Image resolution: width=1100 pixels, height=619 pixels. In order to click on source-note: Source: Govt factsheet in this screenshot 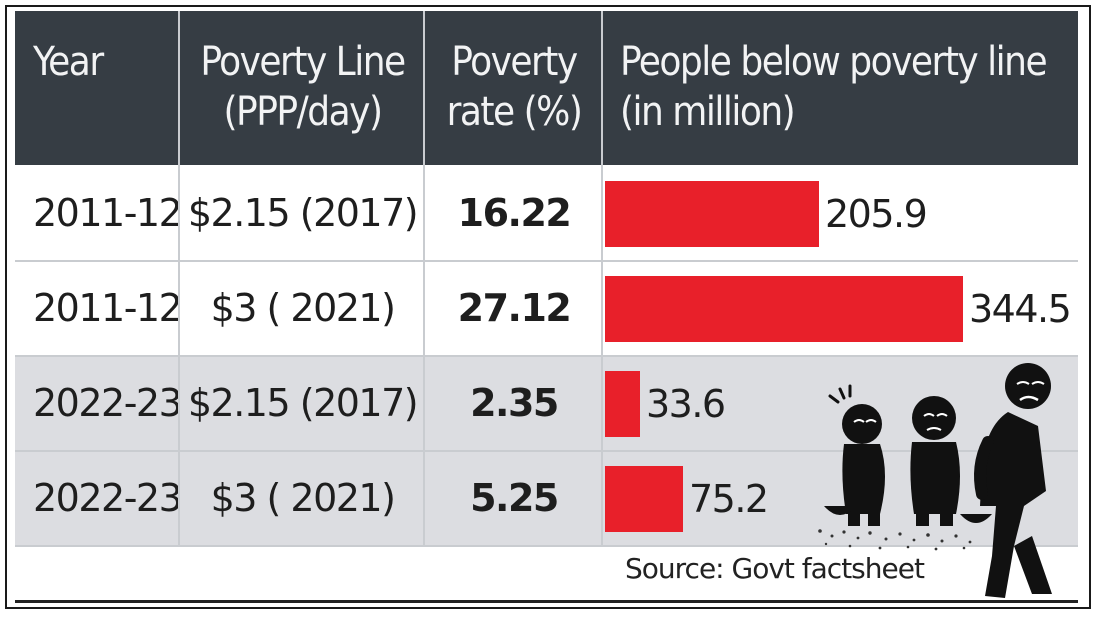, I will do `click(775, 568)`.